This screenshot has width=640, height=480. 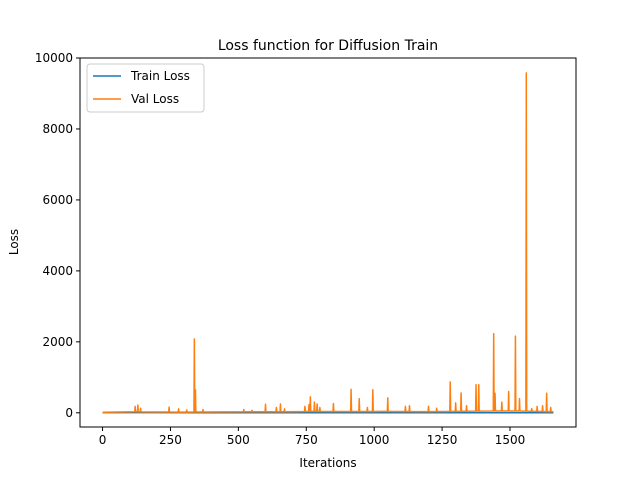 I want to click on x-axis-ticks: 0 250 500 750 1000 1250 1500, so click(x=312, y=437).